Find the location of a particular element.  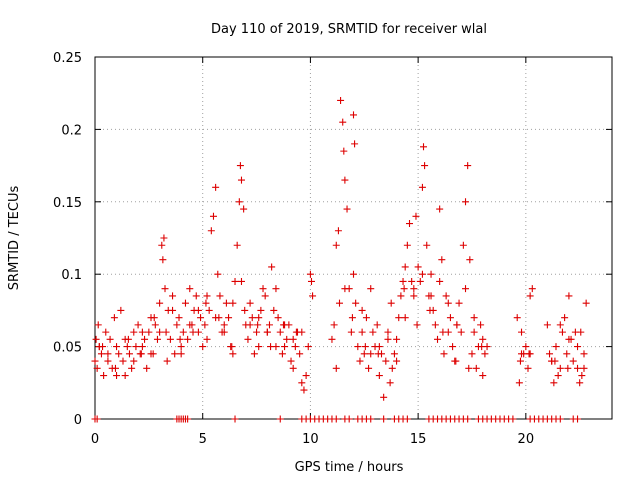

x-tick-label: 15 is located at coordinates (418, 439).